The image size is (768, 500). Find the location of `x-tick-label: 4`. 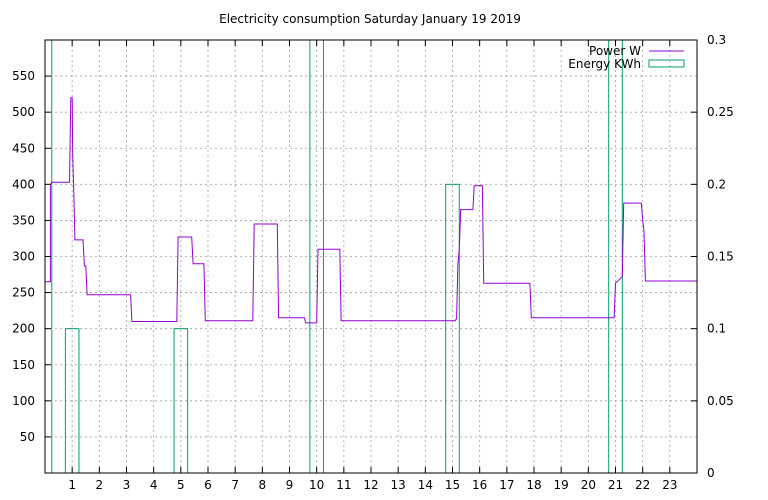

x-tick-label: 4 is located at coordinates (154, 485).